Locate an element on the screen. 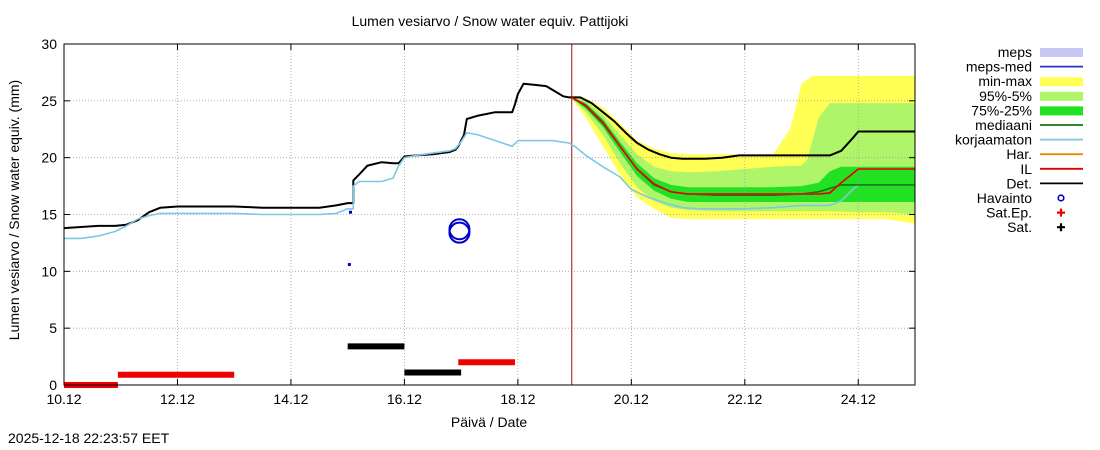 The image size is (1100, 450). legend-item-har-label: Har. is located at coordinates (1019, 154).